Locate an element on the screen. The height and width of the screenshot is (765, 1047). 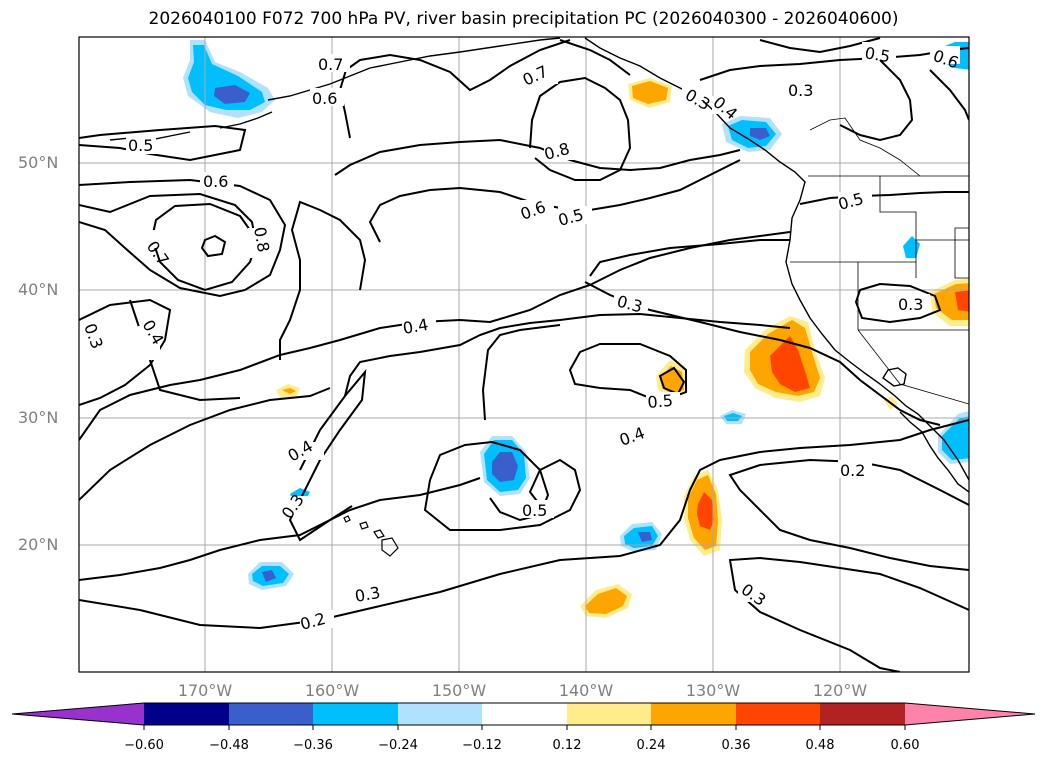
colorbar-tick-label: 0.12 is located at coordinates (567, 745).